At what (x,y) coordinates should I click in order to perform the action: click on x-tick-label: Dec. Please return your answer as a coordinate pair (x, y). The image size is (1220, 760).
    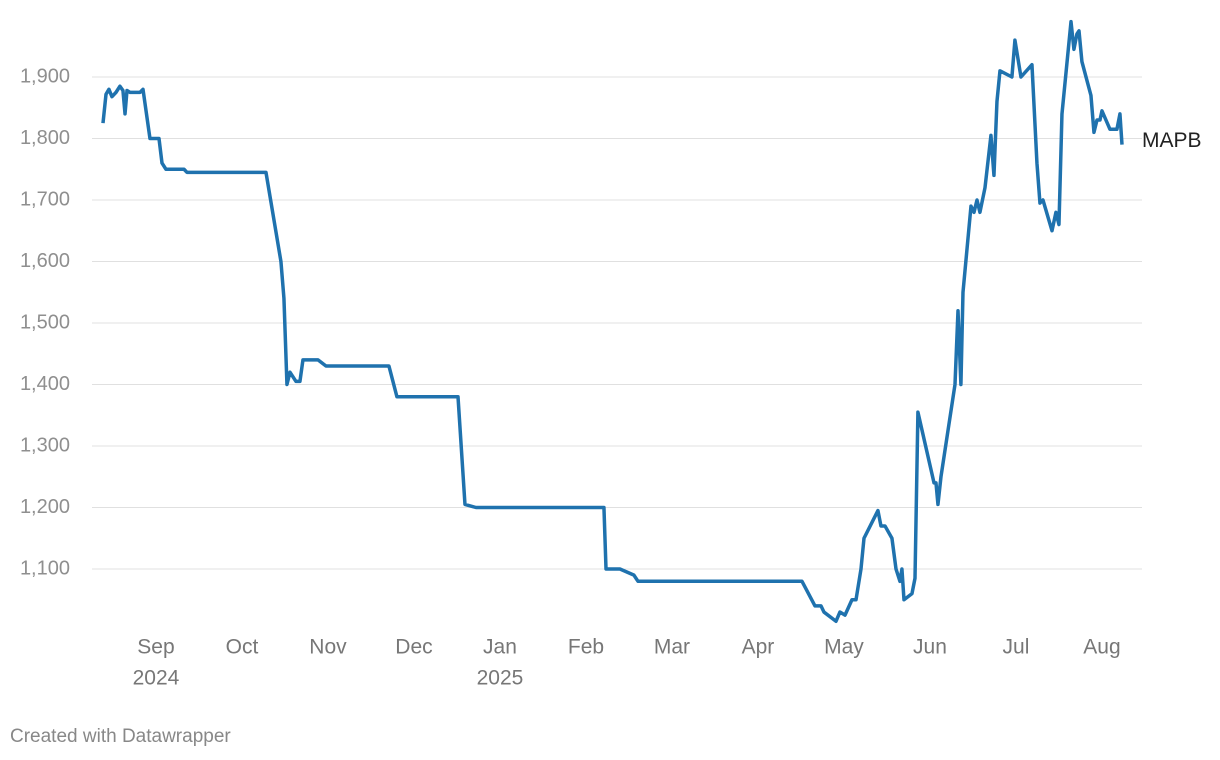
    Looking at the image, I should click on (413, 647).